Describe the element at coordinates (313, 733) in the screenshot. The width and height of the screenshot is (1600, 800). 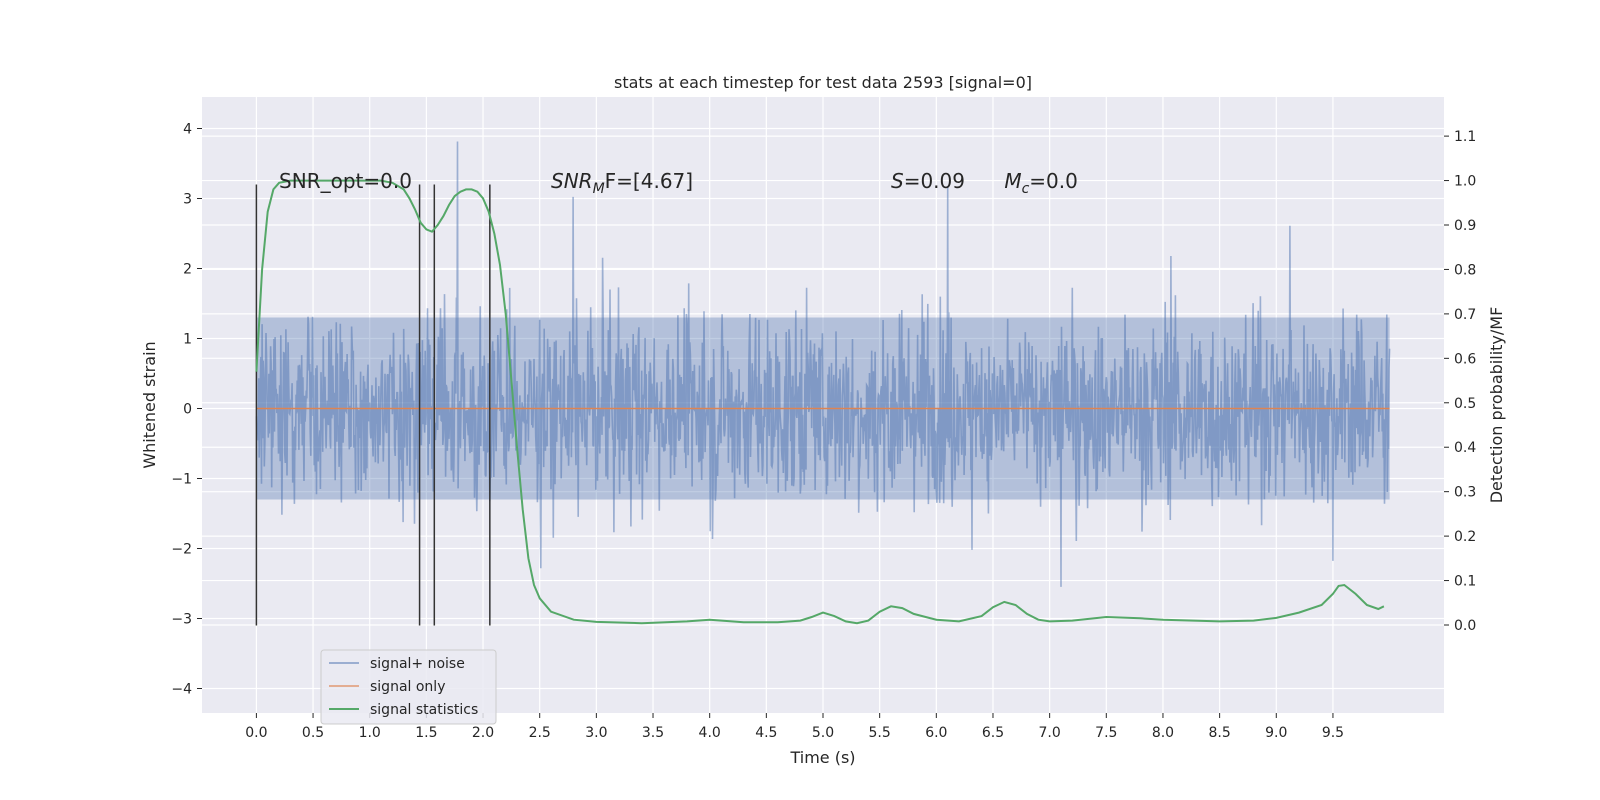
I see `x-tick-label: 0.5` at that location.